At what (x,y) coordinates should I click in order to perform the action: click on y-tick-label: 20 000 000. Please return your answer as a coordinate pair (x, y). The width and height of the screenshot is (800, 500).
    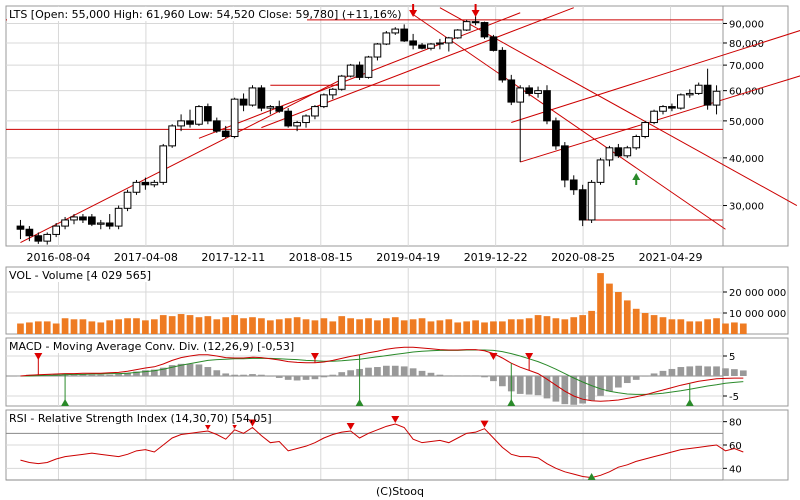
    Looking at the image, I should click on (757, 293).